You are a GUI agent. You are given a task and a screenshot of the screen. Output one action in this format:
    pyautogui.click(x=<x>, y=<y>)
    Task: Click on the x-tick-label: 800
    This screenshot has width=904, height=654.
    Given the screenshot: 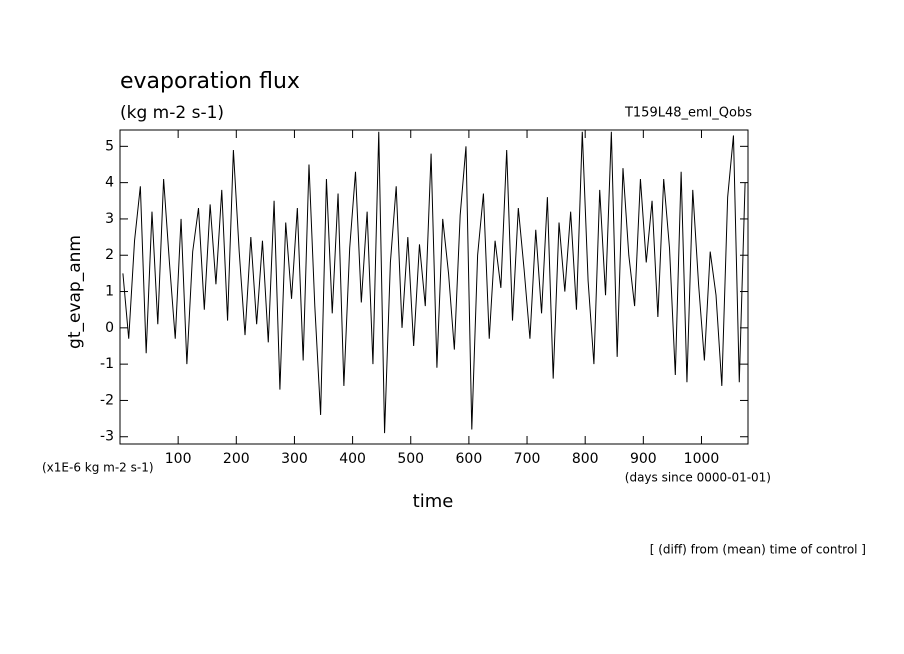 What is the action you would take?
    pyautogui.click(x=585, y=459)
    